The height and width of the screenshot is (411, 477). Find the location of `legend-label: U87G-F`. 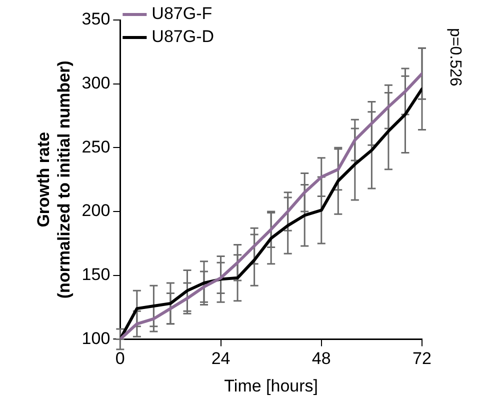

legend-label: U87G-F is located at coordinates (182, 14).